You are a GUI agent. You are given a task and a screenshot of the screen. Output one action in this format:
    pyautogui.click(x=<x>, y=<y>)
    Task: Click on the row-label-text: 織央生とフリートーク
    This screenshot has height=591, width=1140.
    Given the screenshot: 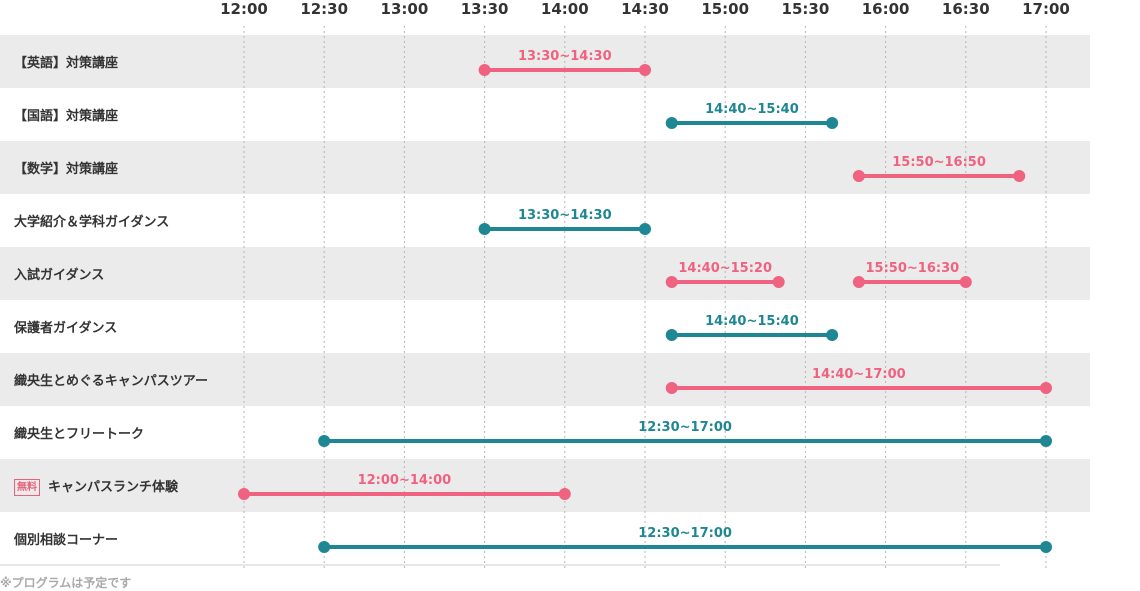 What is the action you would take?
    pyautogui.click(x=79, y=434)
    